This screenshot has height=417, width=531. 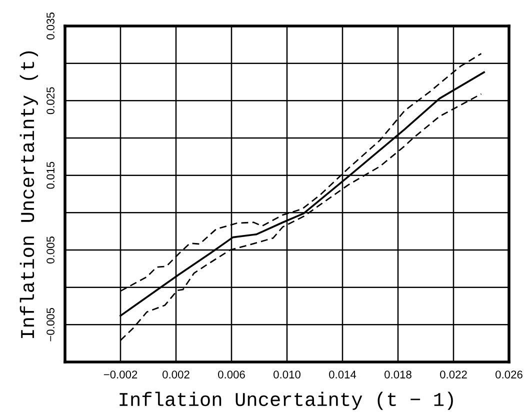 What do you see at coordinates (398, 374) in the screenshot?
I see `x-tick-label: 0.018` at bounding box center [398, 374].